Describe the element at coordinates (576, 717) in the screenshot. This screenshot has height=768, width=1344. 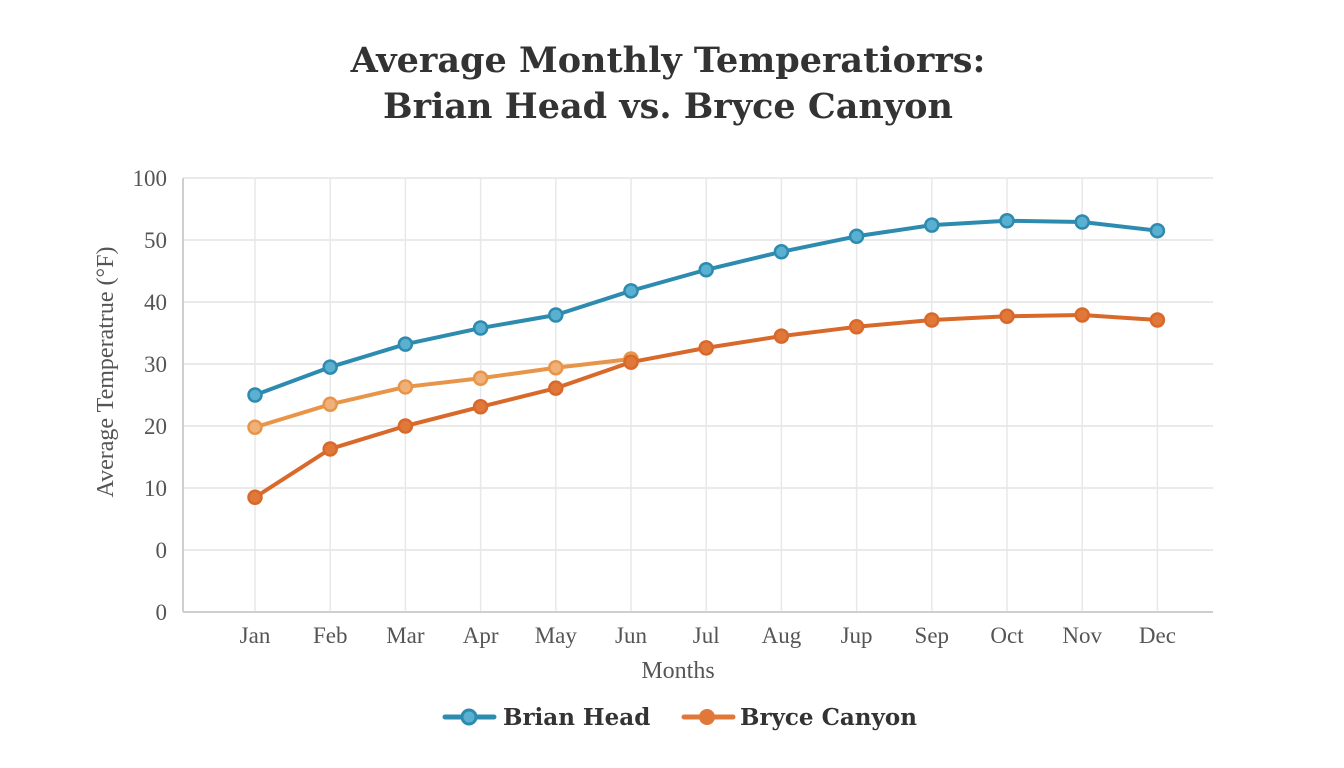
I see `legend-label-brian-head: Brian Head` at that location.